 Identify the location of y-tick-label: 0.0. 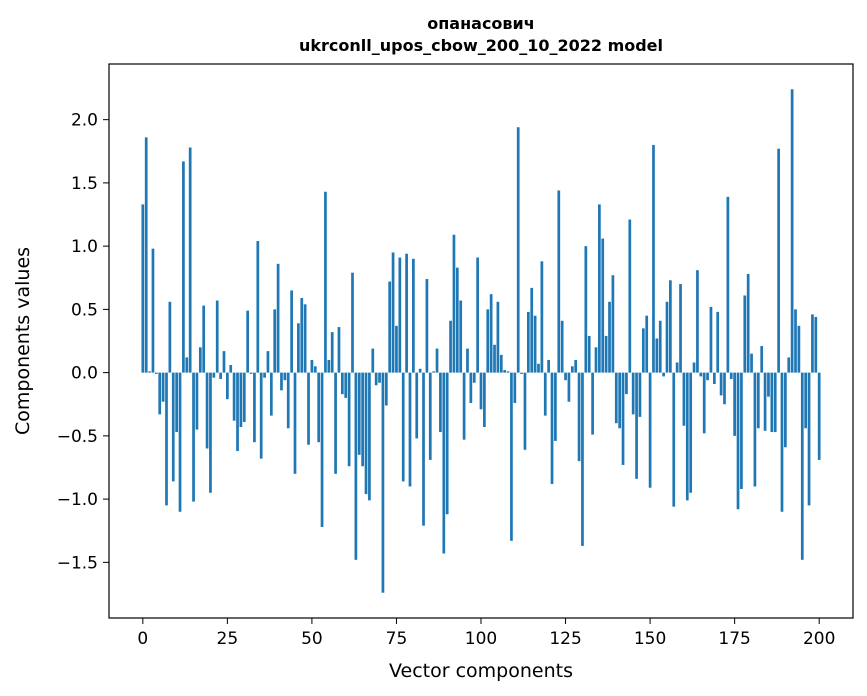
(84, 374).